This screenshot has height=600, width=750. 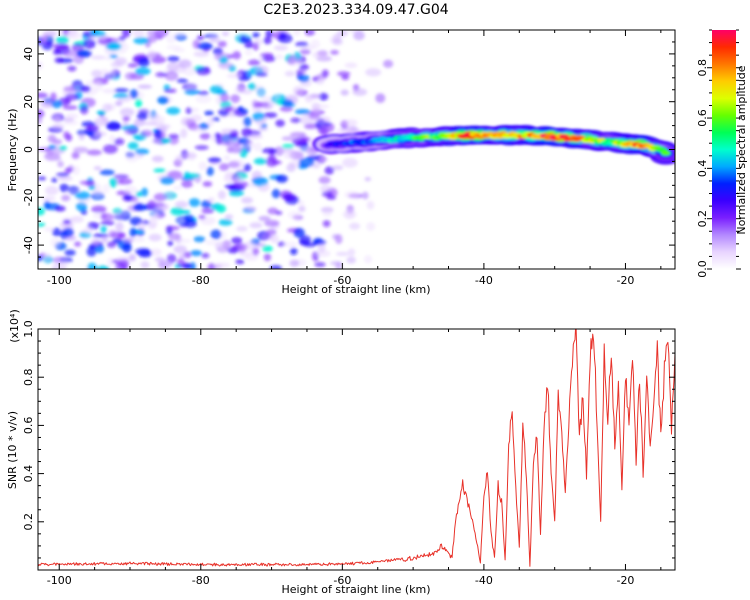 What do you see at coordinates (484, 280) in the screenshot?
I see `x-tick-label: -40` at bounding box center [484, 280].